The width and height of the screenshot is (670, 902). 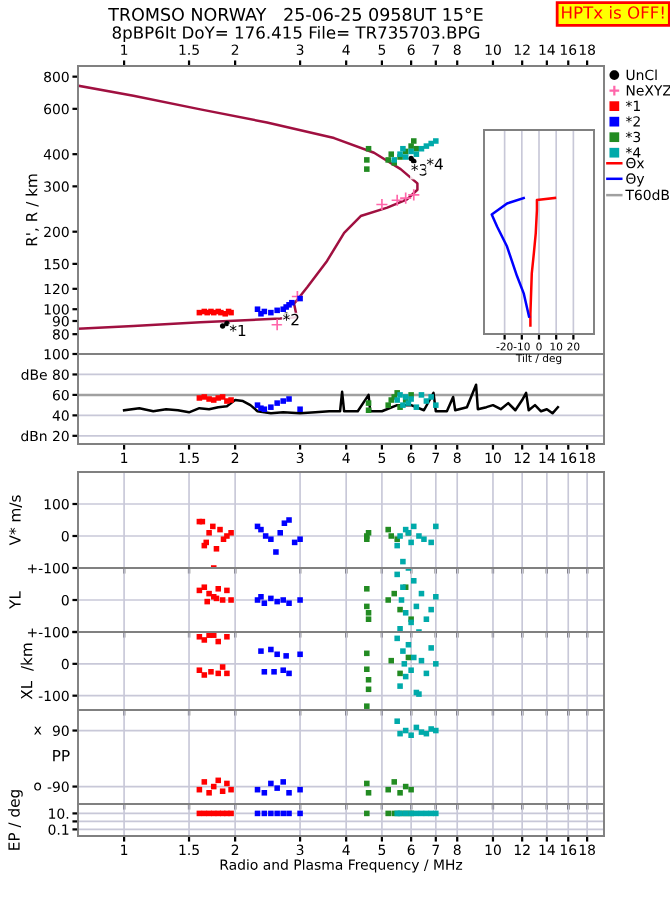 What do you see at coordinates (613, 12) in the screenshot?
I see `text: HPTx is OFF!` at bounding box center [613, 12].